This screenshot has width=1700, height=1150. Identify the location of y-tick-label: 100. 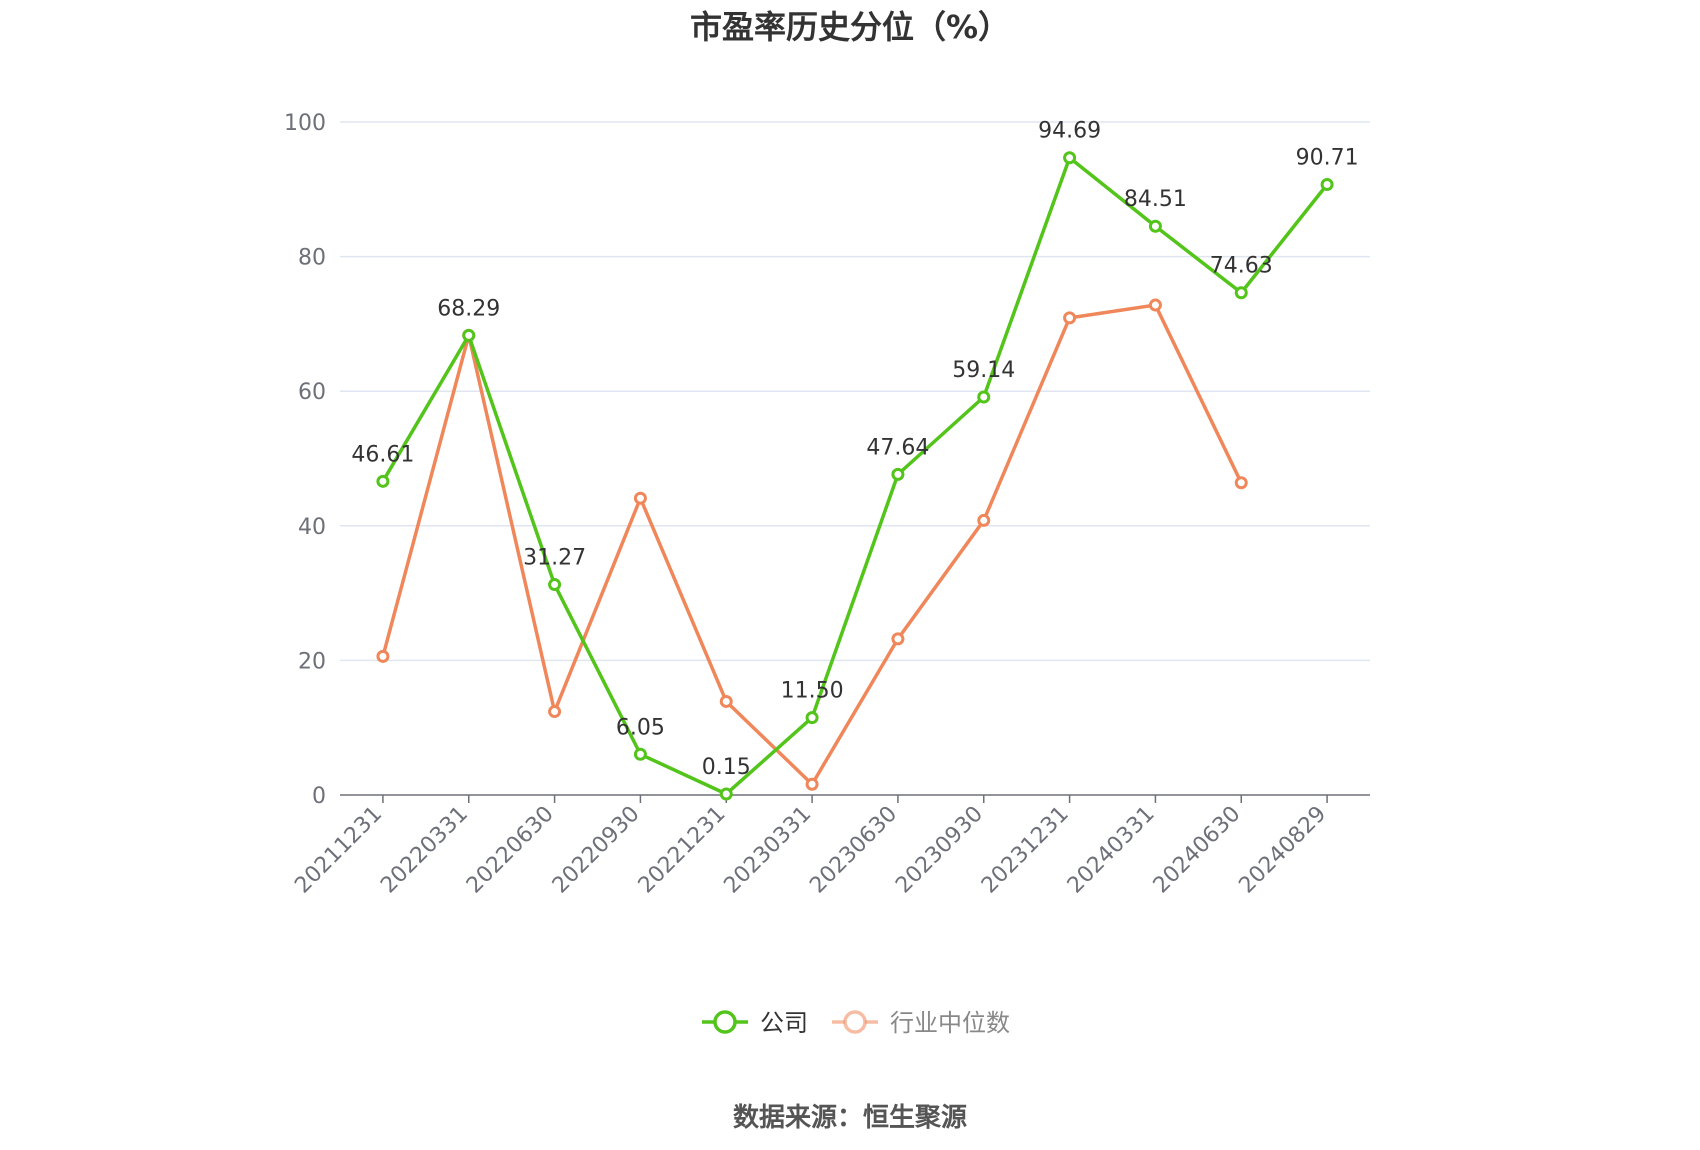
(305, 123).